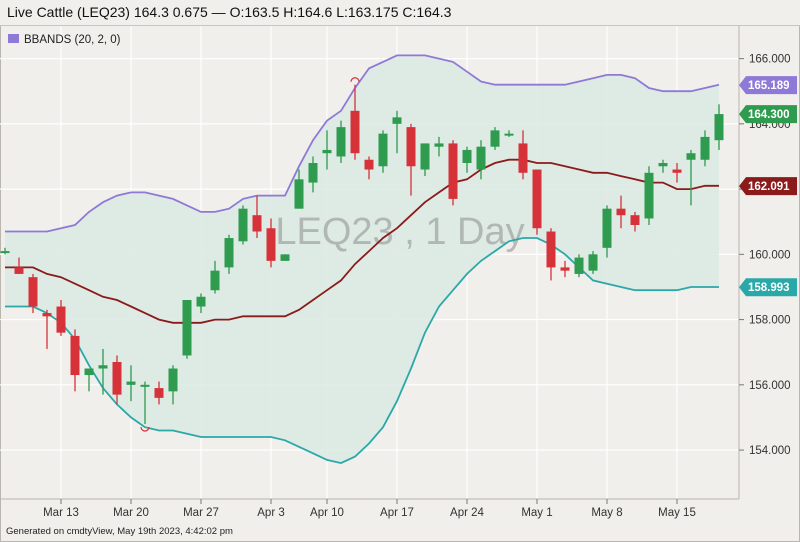  Describe the element at coordinates (467, 513) in the screenshot. I see `x-tick-label: Apr 24` at that location.